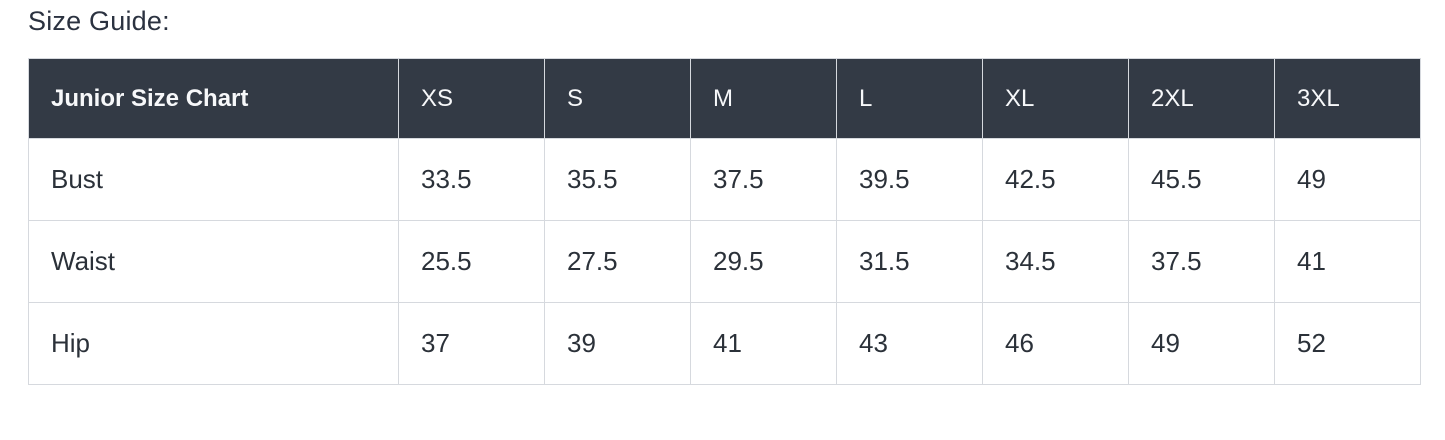  I want to click on bust-value-l: 39.5, so click(909, 179).